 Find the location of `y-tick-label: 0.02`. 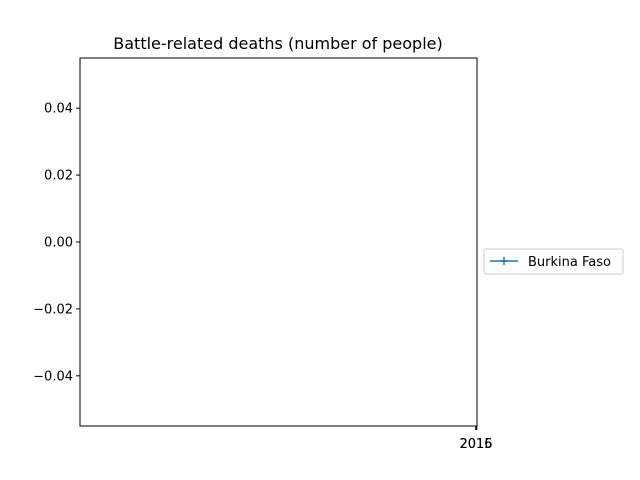

y-tick-label: 0.02 is located at coordinates (58, 176).